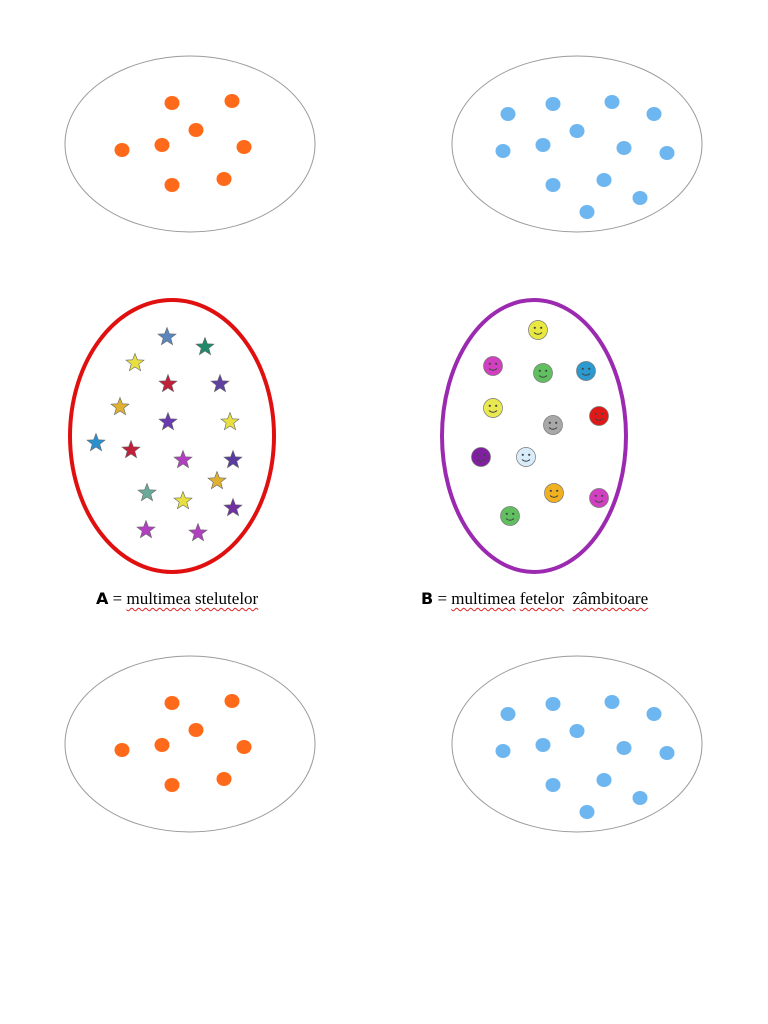  What do you see at coordinates (427, 598) in the screenshot?
I see `set-b-letter: B` at bounding box center [427, 598].